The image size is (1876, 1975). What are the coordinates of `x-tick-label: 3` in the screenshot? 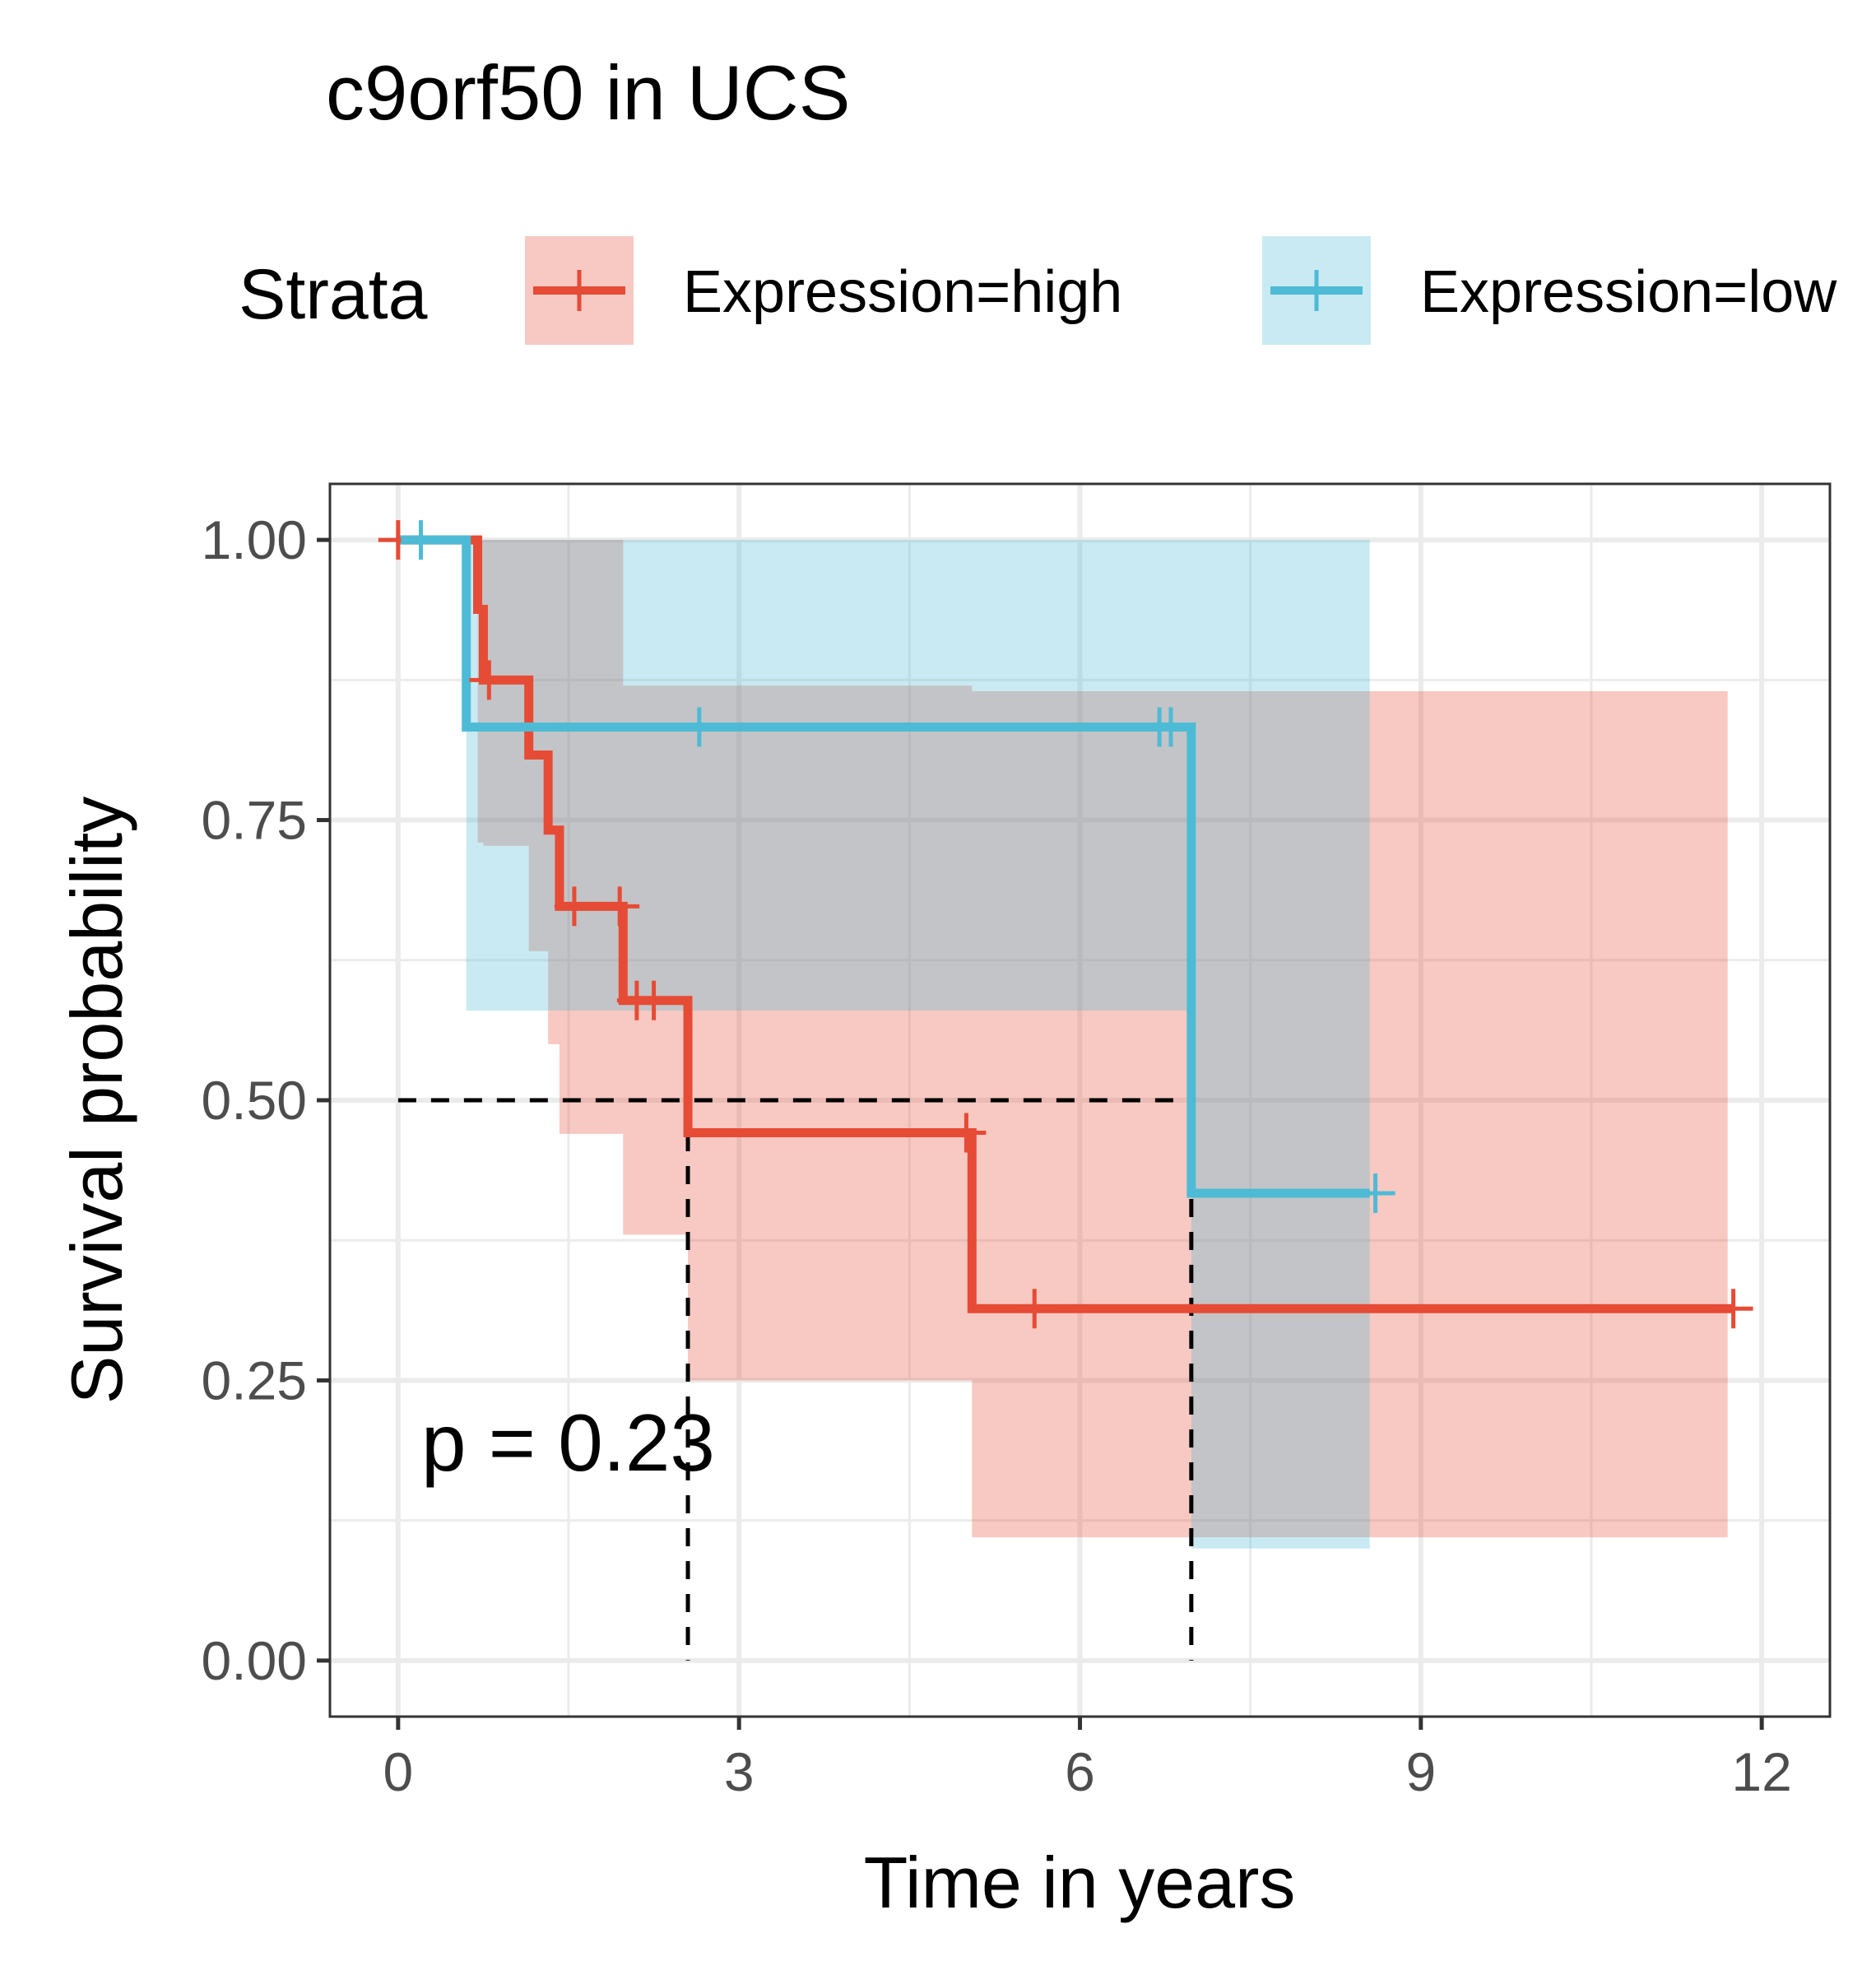 It's located at (739, 1771).